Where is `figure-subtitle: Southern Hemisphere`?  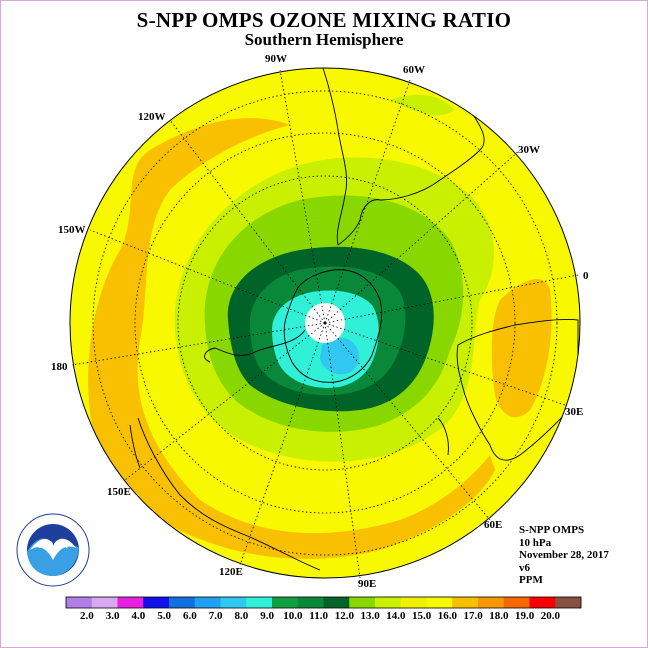 figure-subtitle: Southern Hemisphere is located at coordinates (324, 39).